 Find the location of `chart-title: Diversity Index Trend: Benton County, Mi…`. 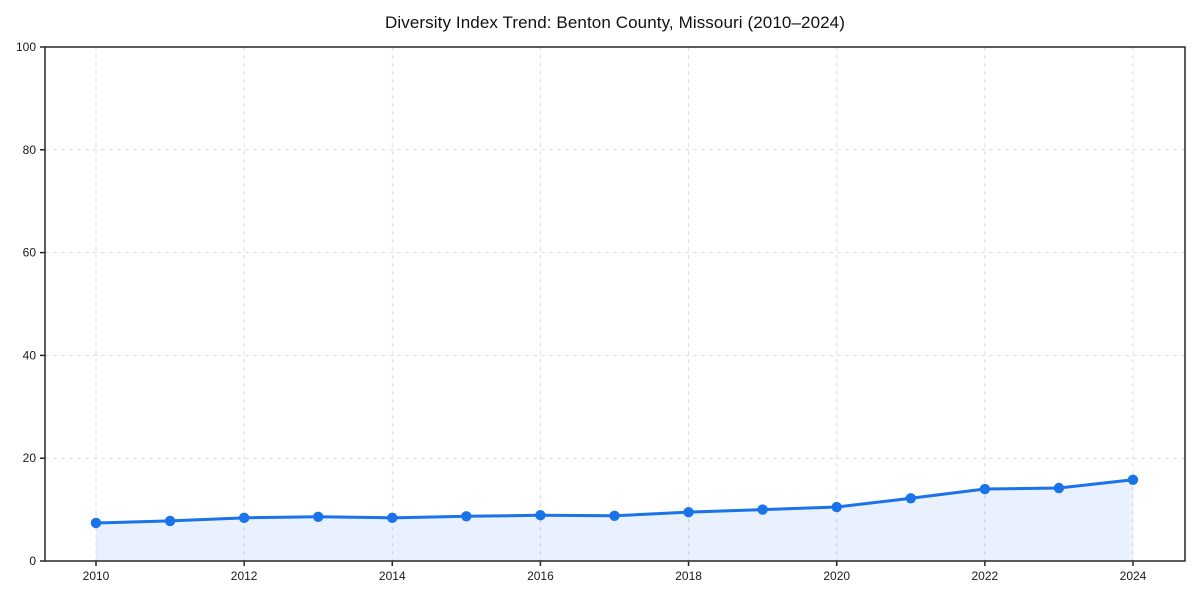

chart-title: Diversity Index Trend: Benton County, Mi… is located at coordinates (615, 22).